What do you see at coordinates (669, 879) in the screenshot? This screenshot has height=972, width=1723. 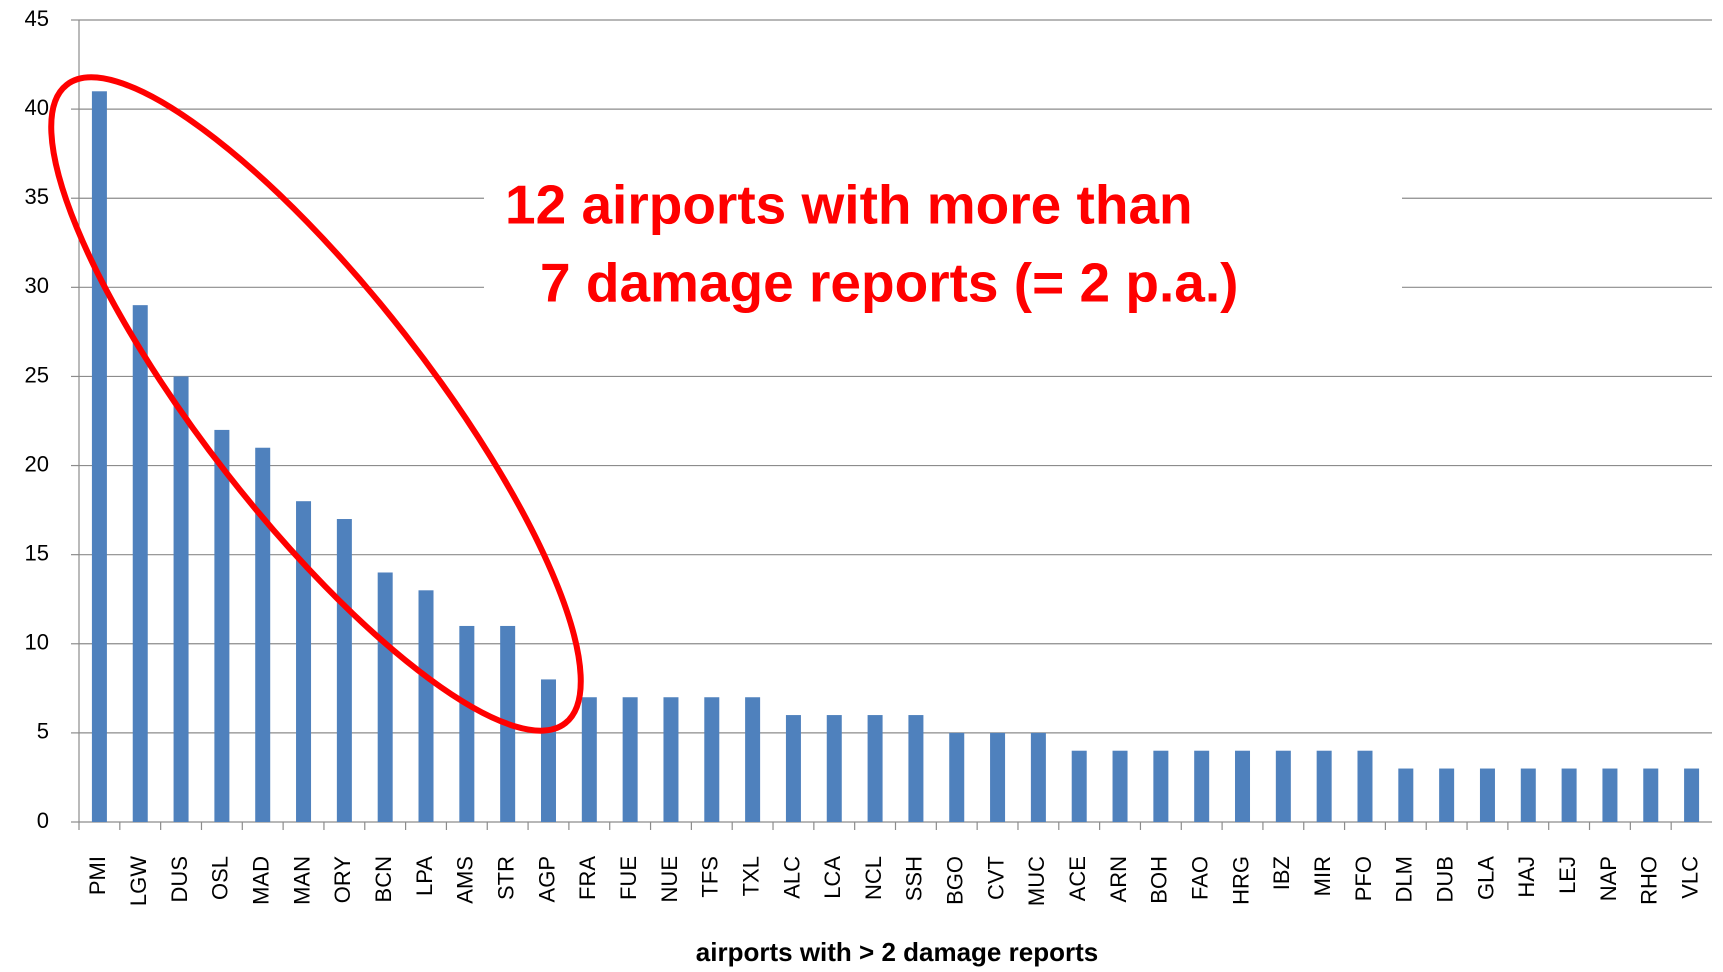 I see `x-tick-label: NUE` at bounding box center [669, 879].